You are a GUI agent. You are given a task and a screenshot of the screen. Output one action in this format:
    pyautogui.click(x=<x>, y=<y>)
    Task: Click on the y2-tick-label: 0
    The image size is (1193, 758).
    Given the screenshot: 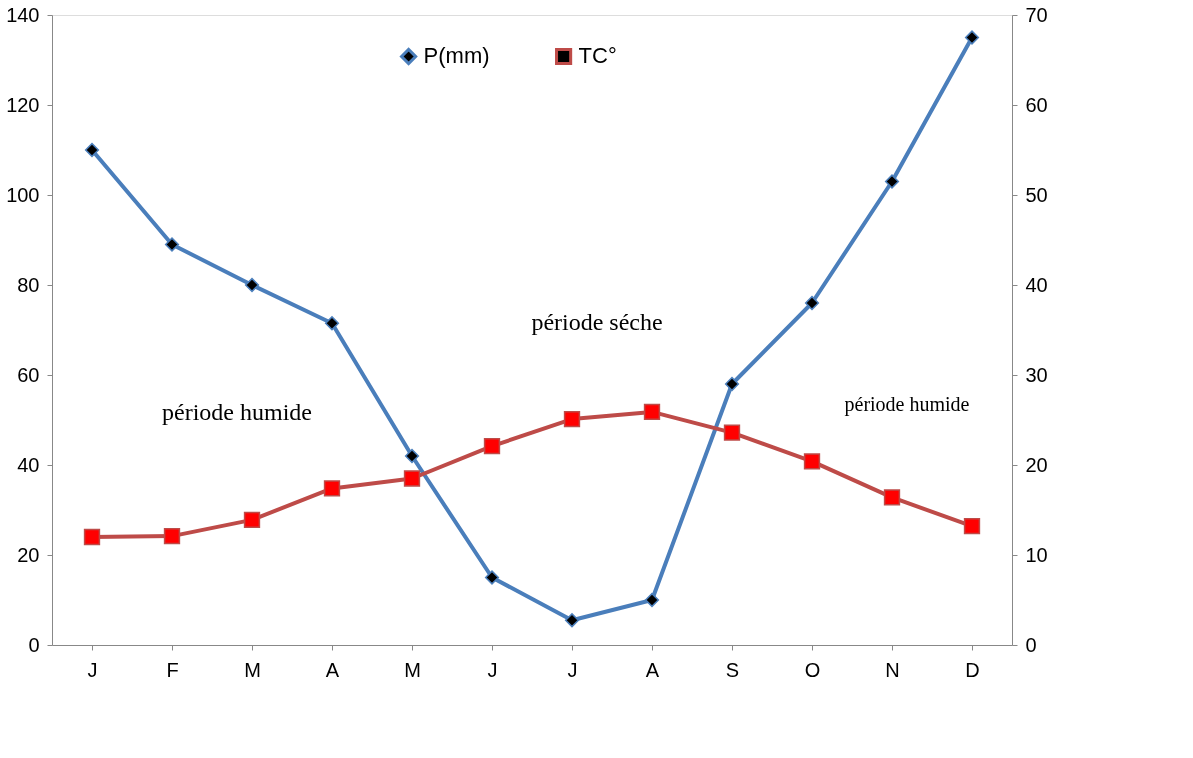 What is the action you would take?
    pyautogui.click(x=1031, y=644)
    